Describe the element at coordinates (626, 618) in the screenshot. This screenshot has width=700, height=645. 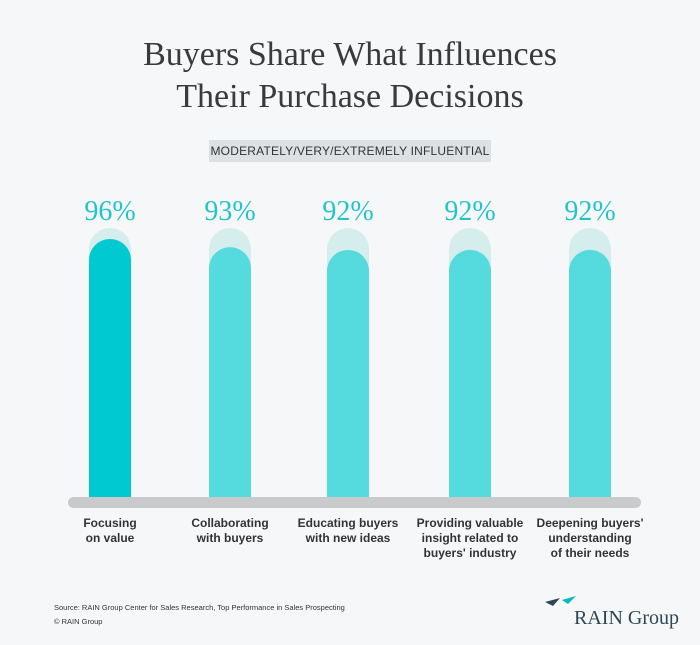
I see `logo: RAIN Group` at that location.